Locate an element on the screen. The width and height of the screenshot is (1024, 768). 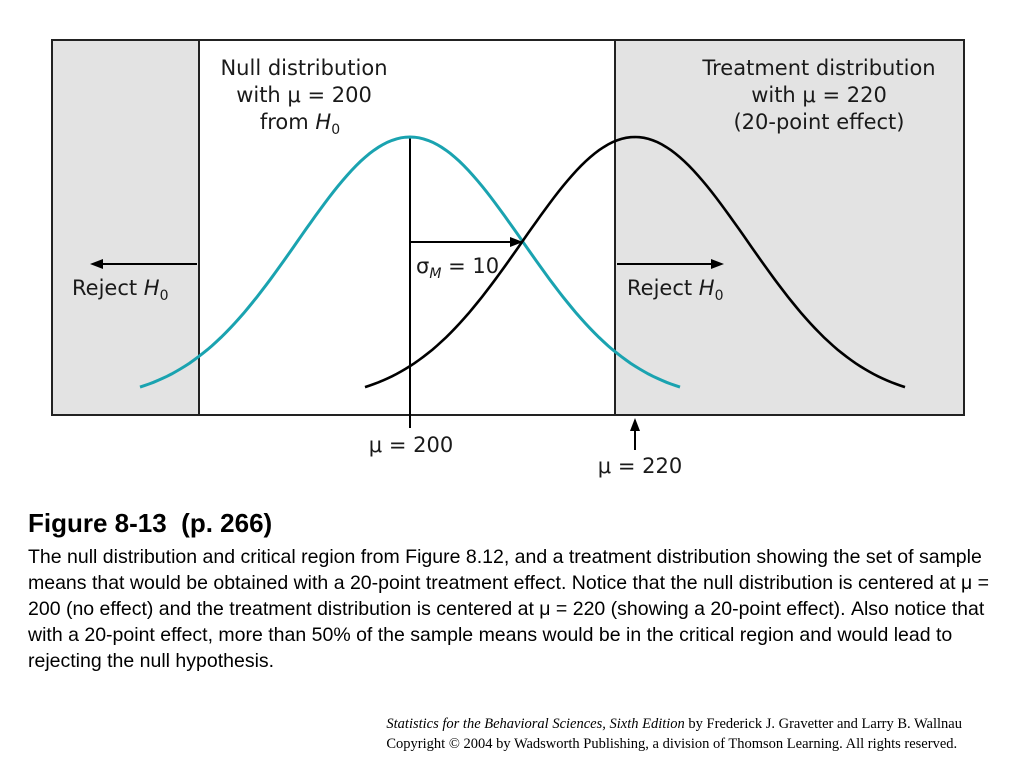
reject-left-label: Reject H0 is located at coordinates (120, 290).